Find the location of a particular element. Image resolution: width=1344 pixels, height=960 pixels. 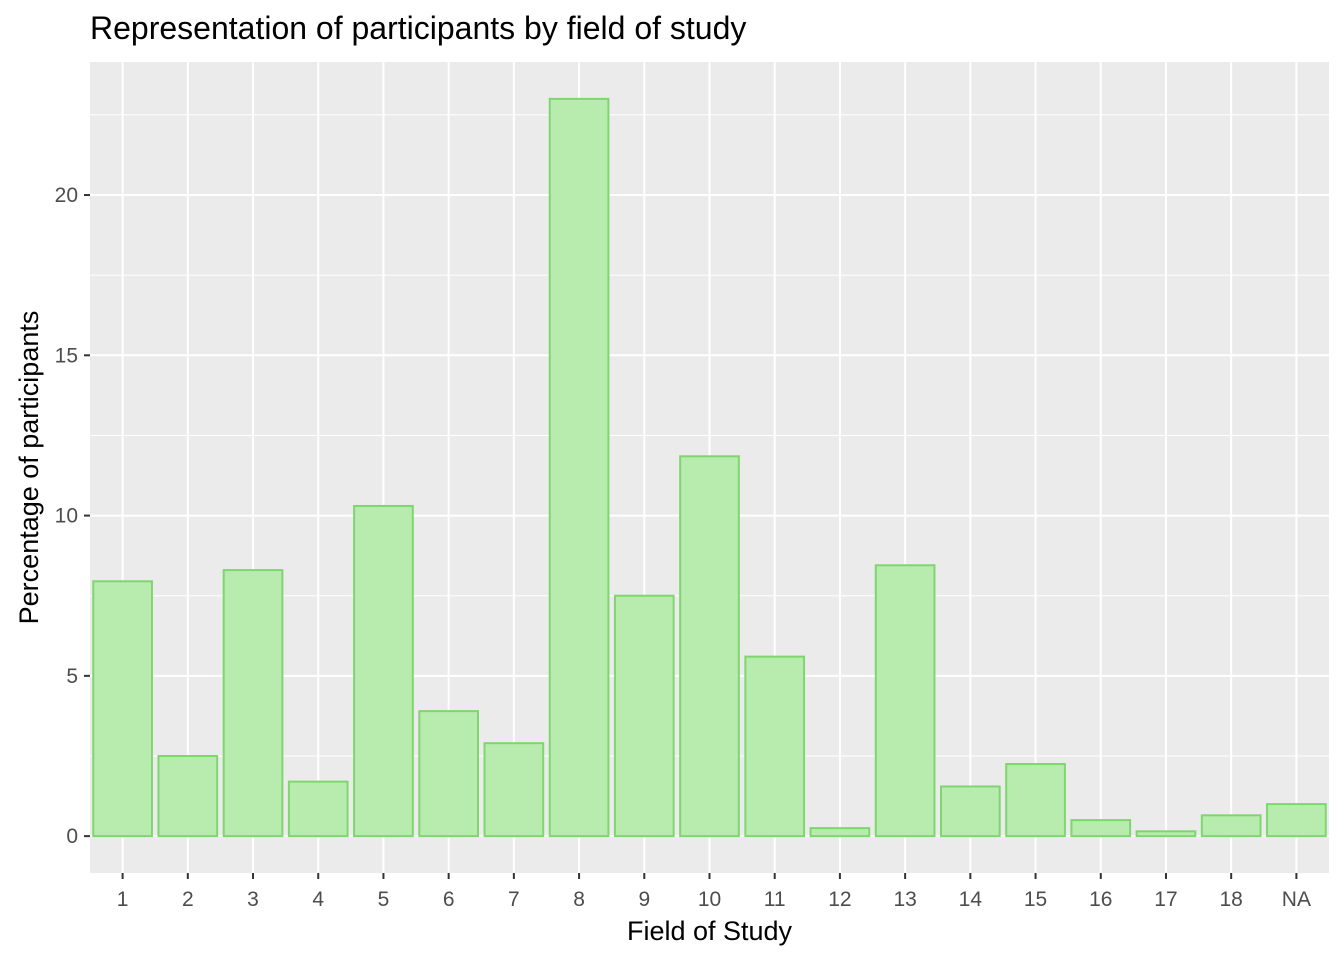

x-tick-label: 5 is located at coordinates (384, 899).